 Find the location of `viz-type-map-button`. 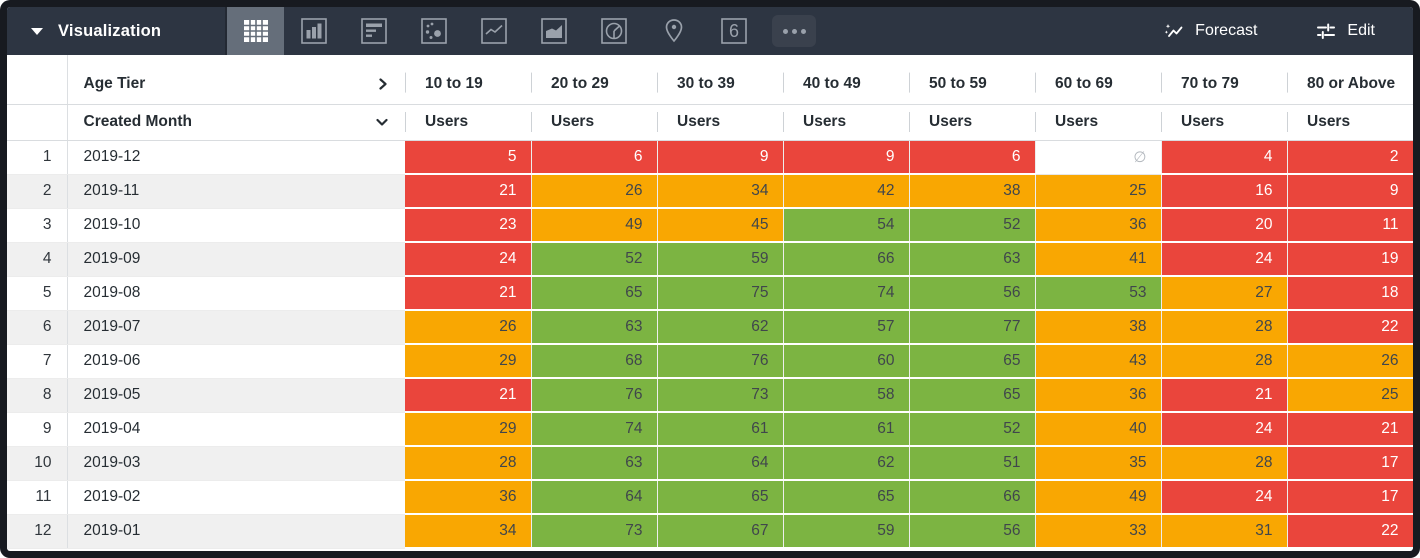

viz-type-map-button is located at coordinates (674, 31).